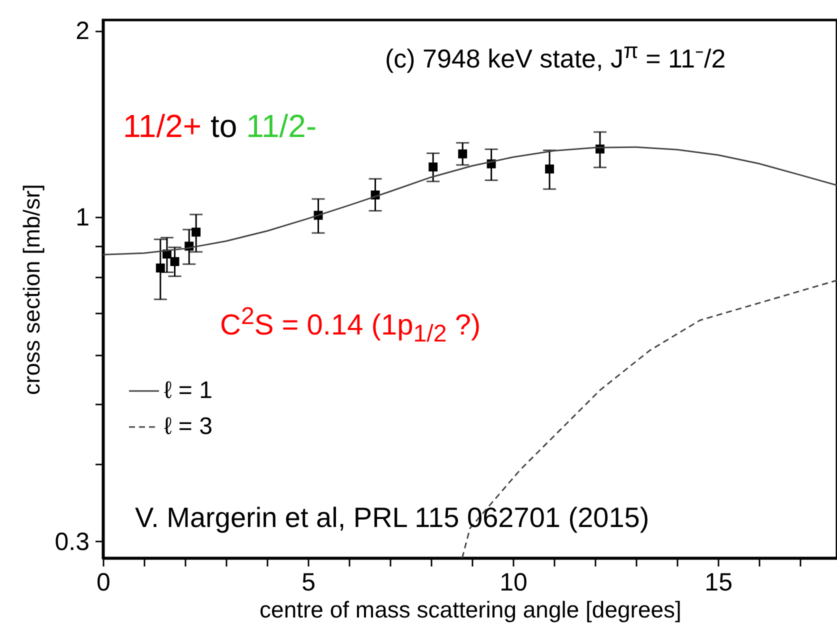 The image size is (837, 632). Describe the element at coordinates (392, 518) in the screenshot. I see `annotation: V. Margerin et al, PRL 115 062701 (2015)` at that location.